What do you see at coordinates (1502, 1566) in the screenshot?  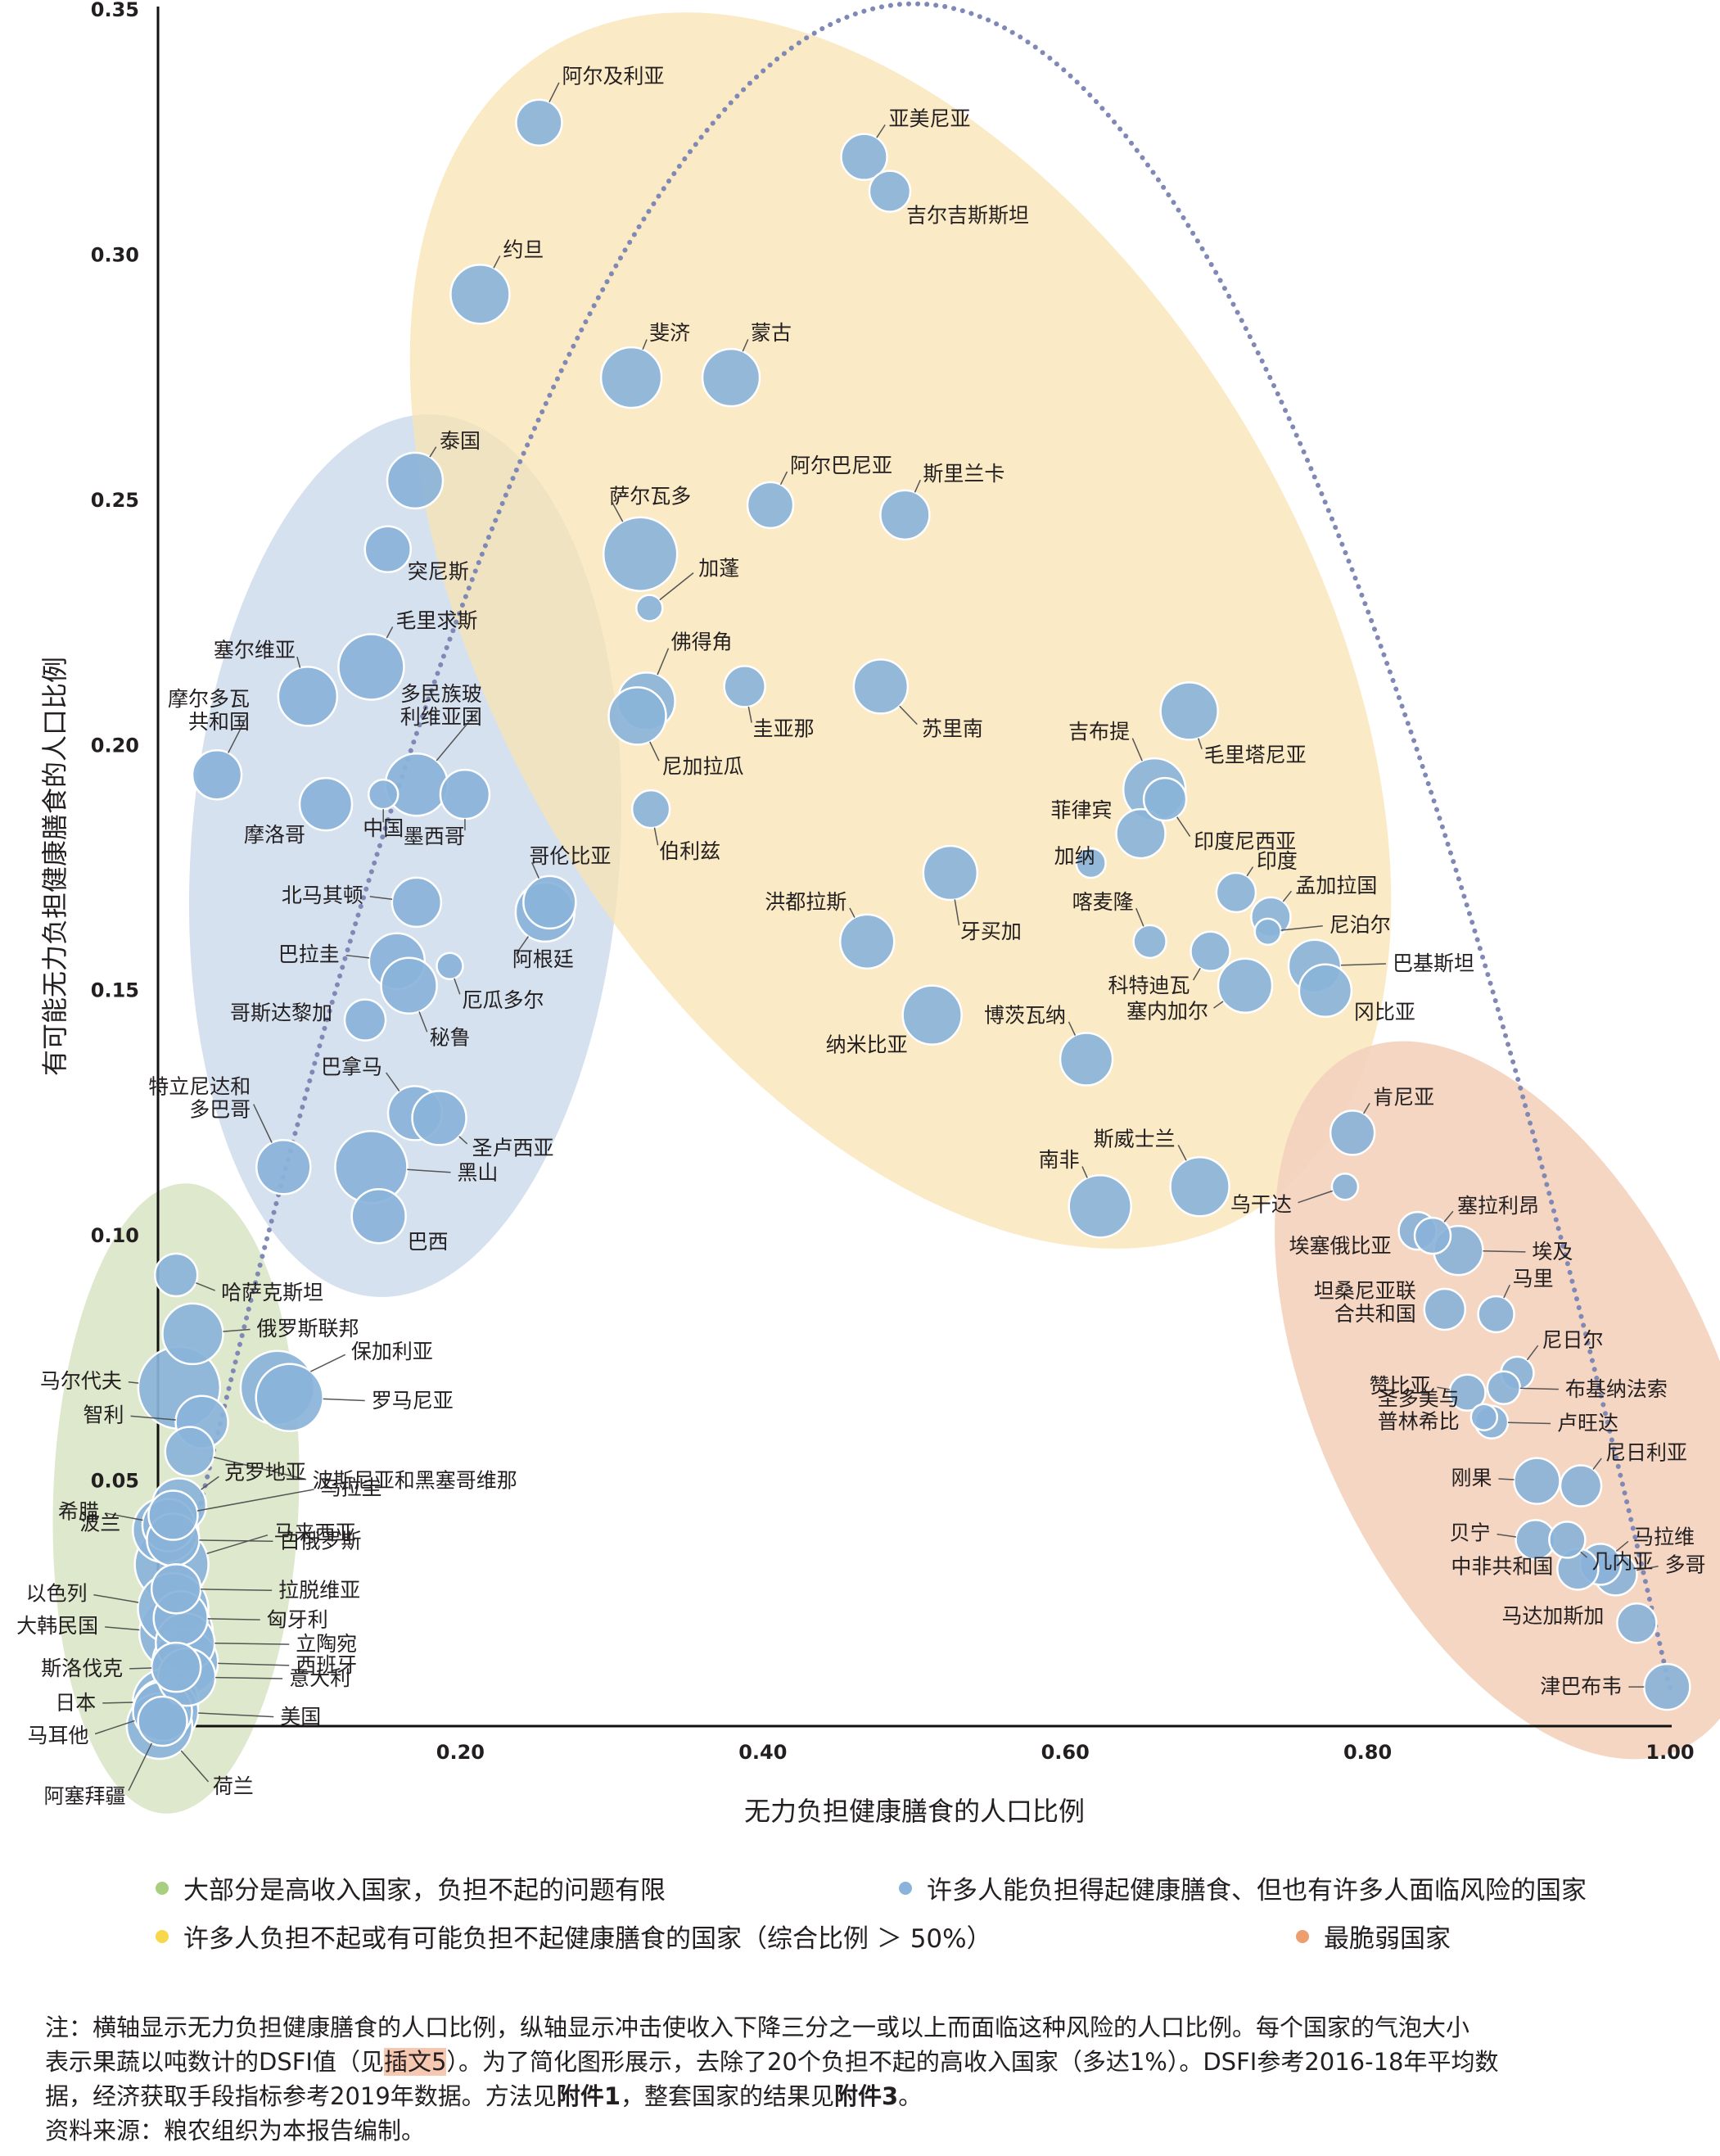 I see `country-label: 中非共和国` at bounding box center [1502, 1566].